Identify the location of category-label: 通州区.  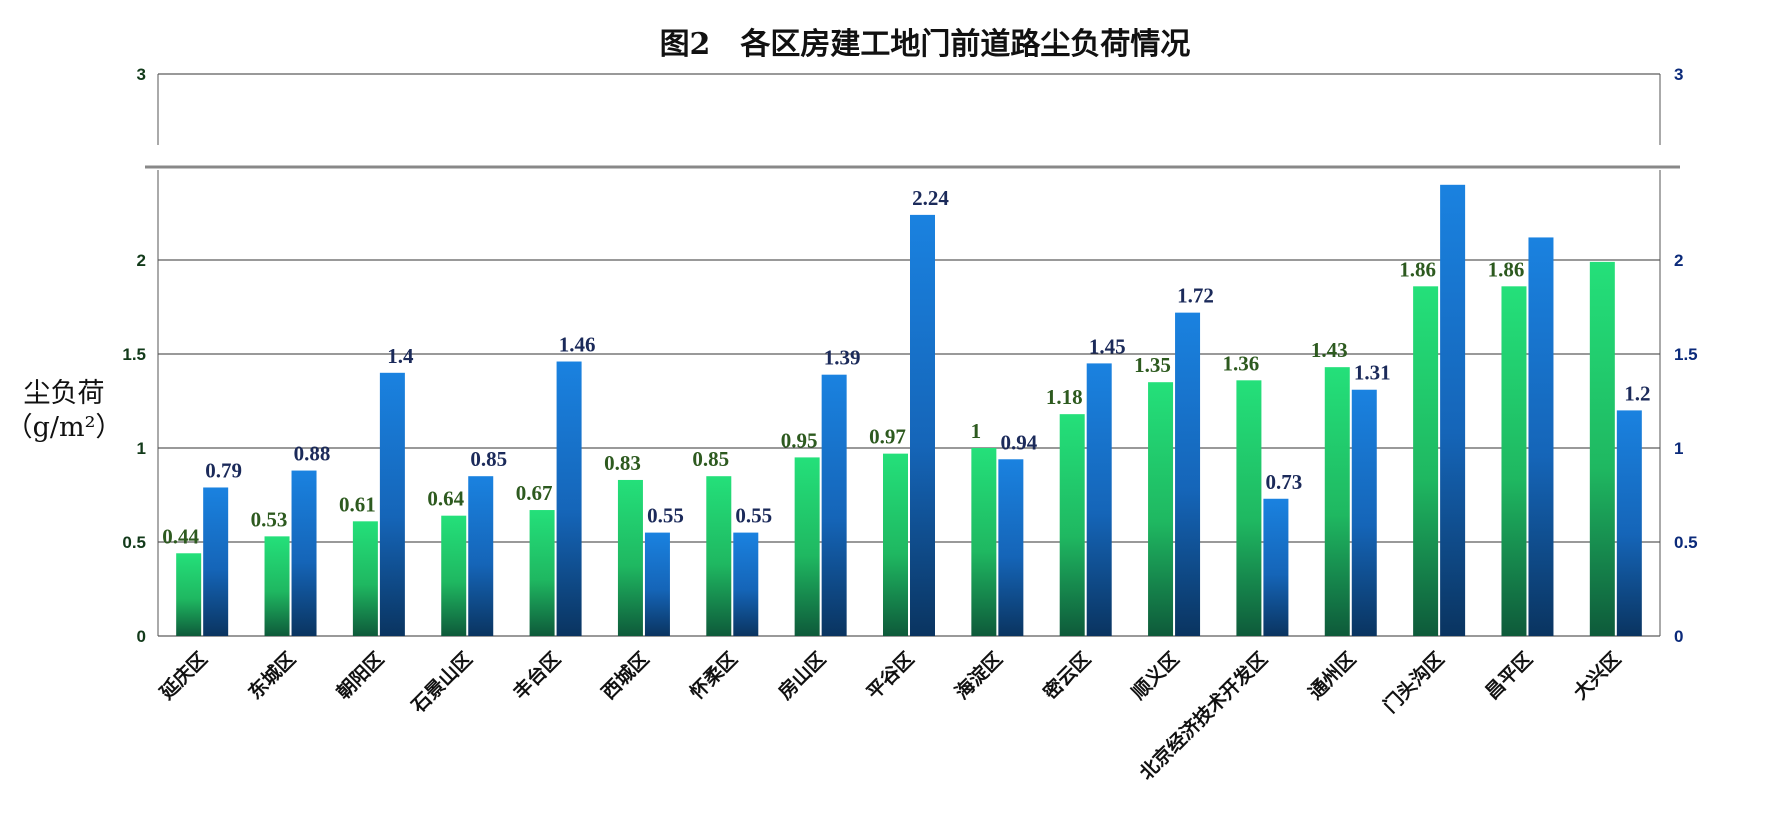
(1332, 676).